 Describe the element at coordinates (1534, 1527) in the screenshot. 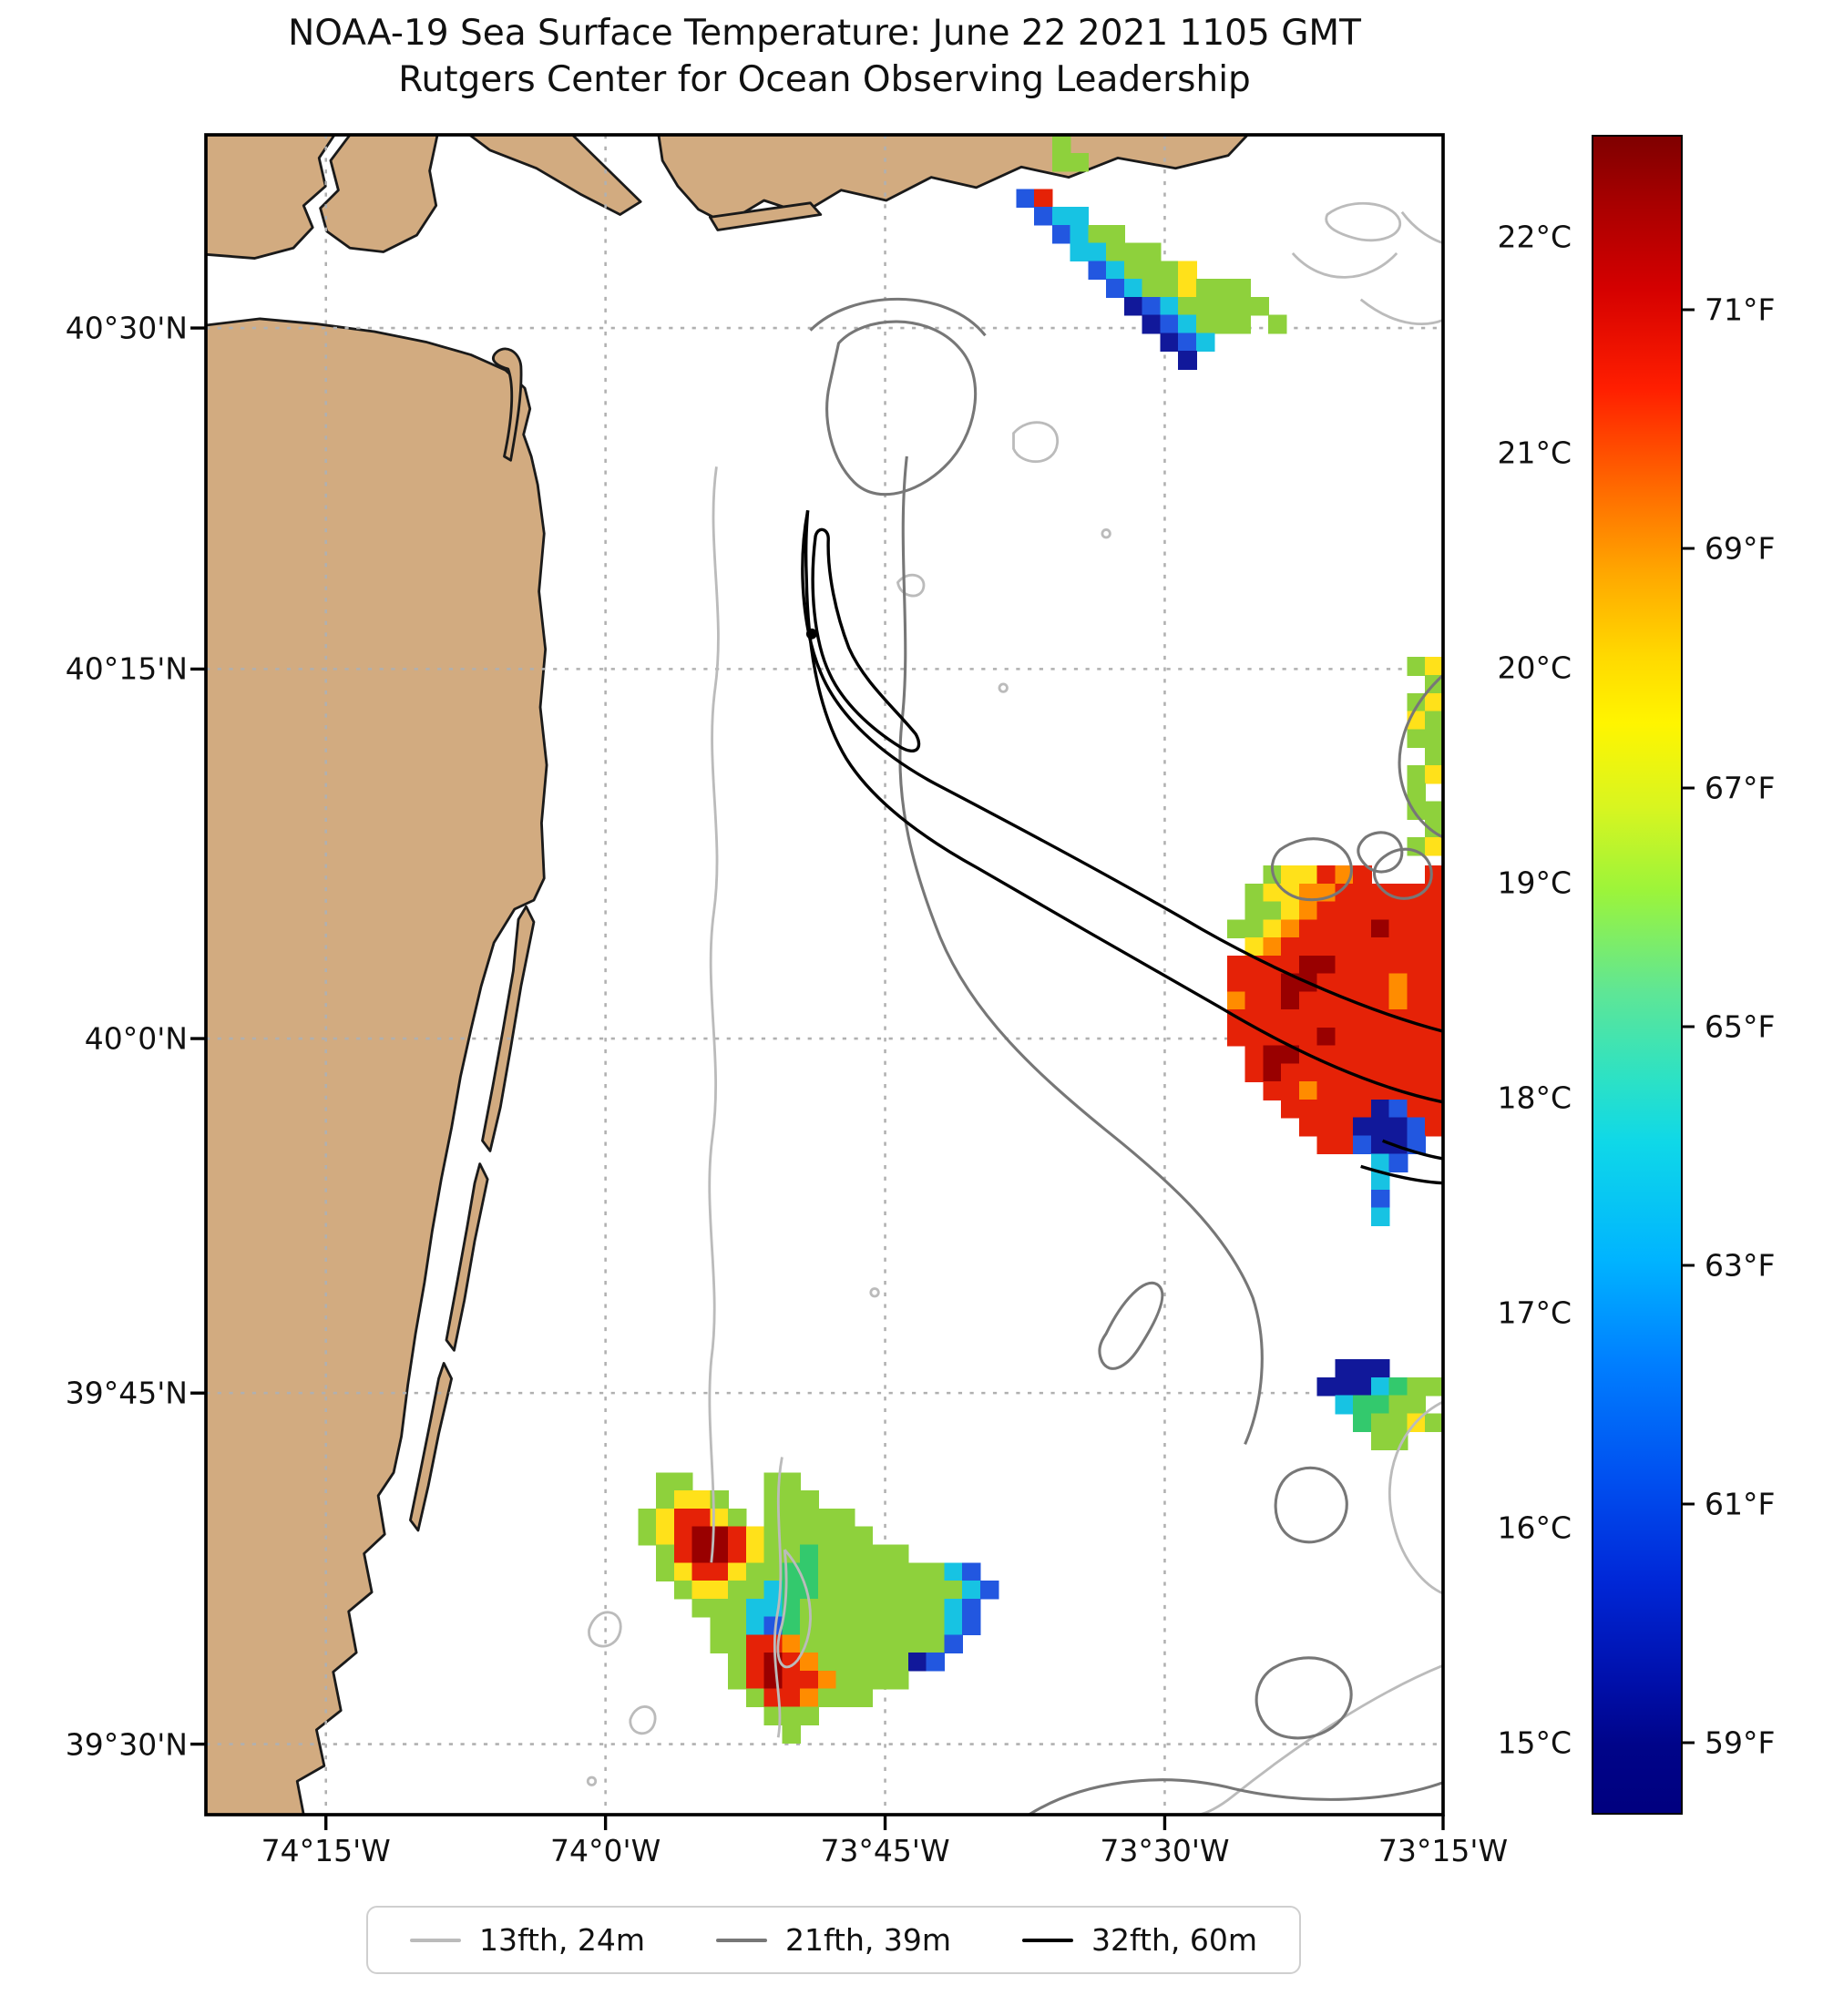

I see `colorbar-celsius-label: 16°C` at that location.